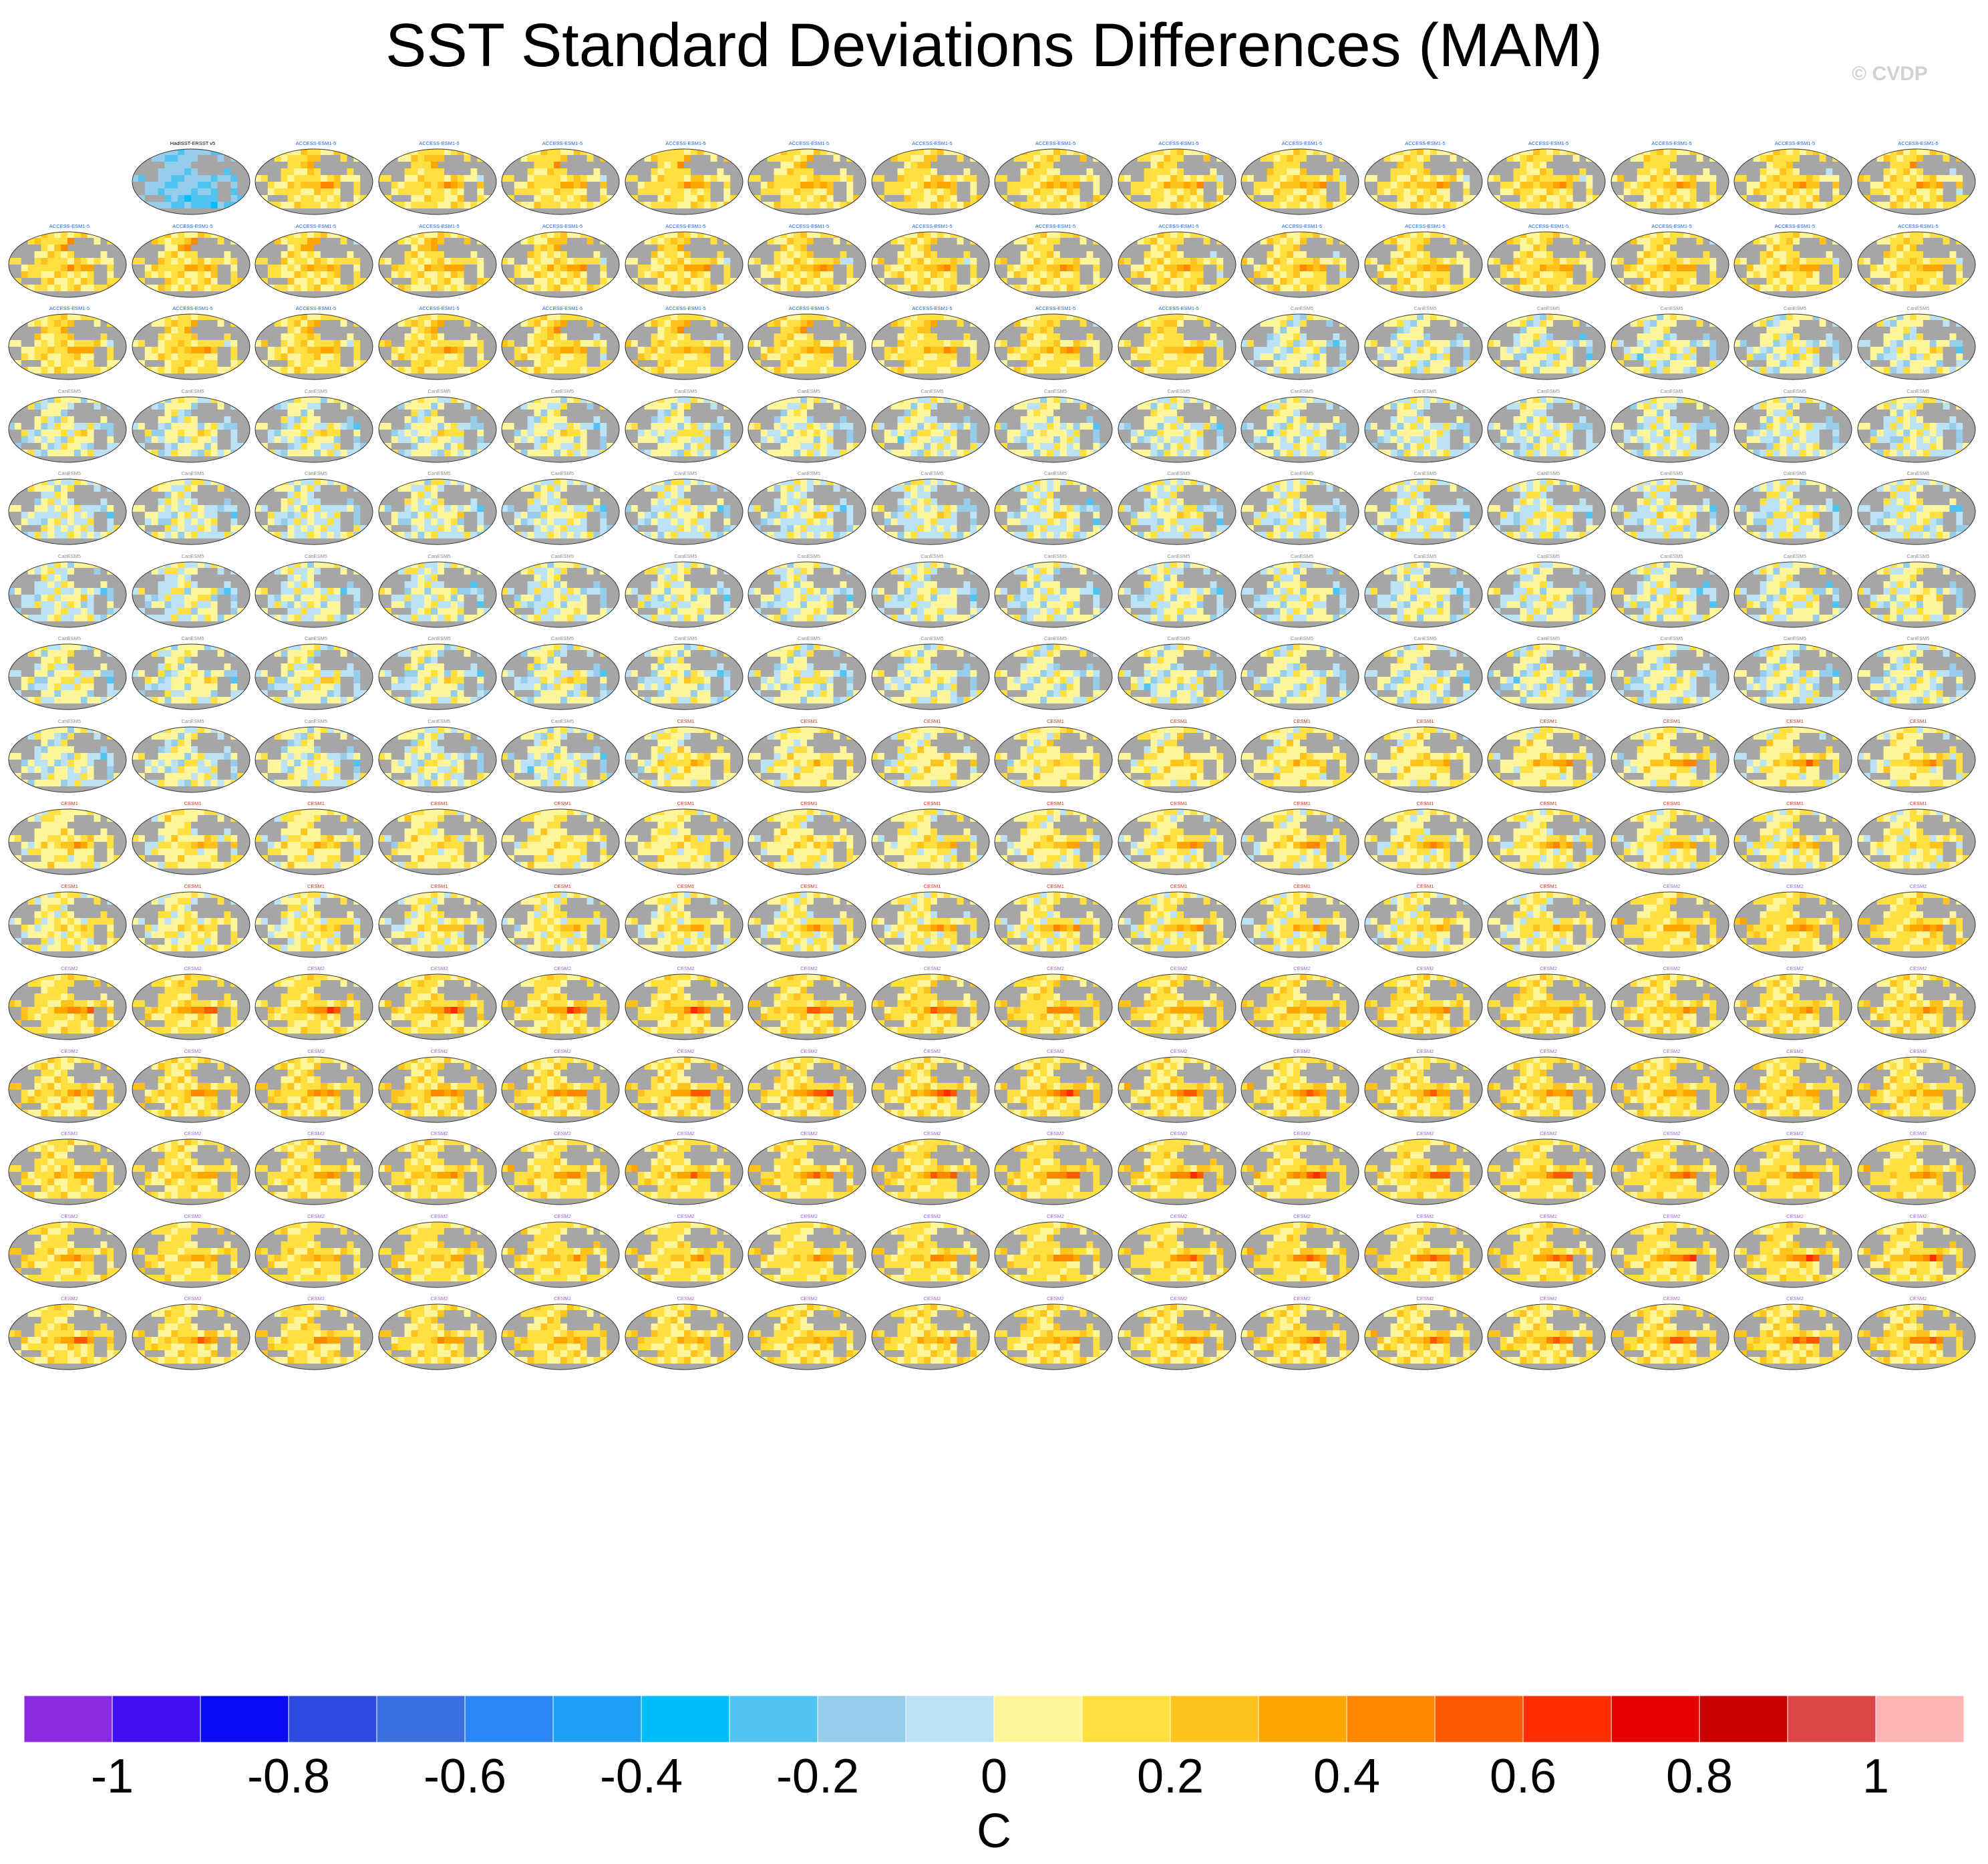 The image size is (1988, 1864). I want to click on colorbar-tick-label: 1, so click(1876, 1776).